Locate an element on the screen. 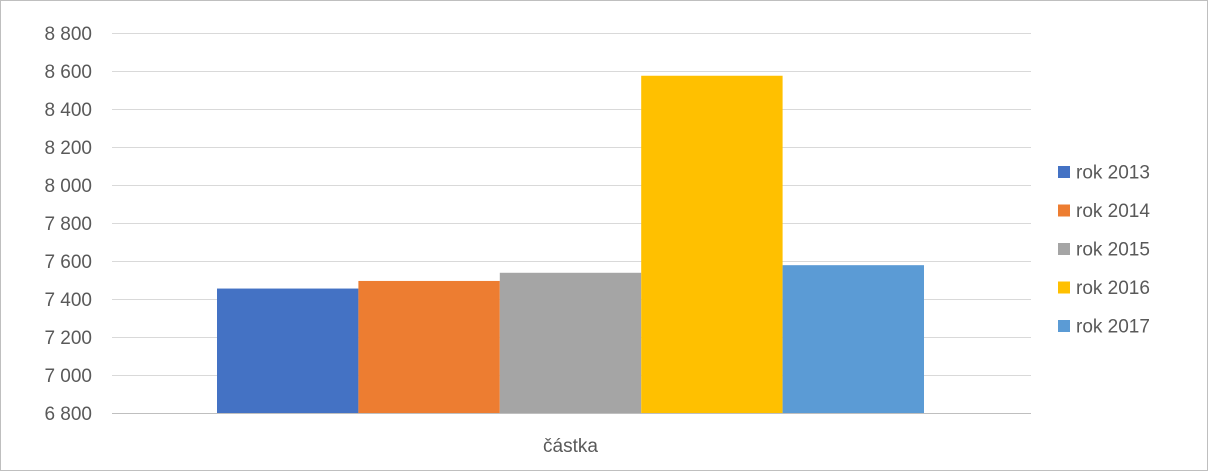  y-tick-label: 8 400 is located at coordinates (68, 110).